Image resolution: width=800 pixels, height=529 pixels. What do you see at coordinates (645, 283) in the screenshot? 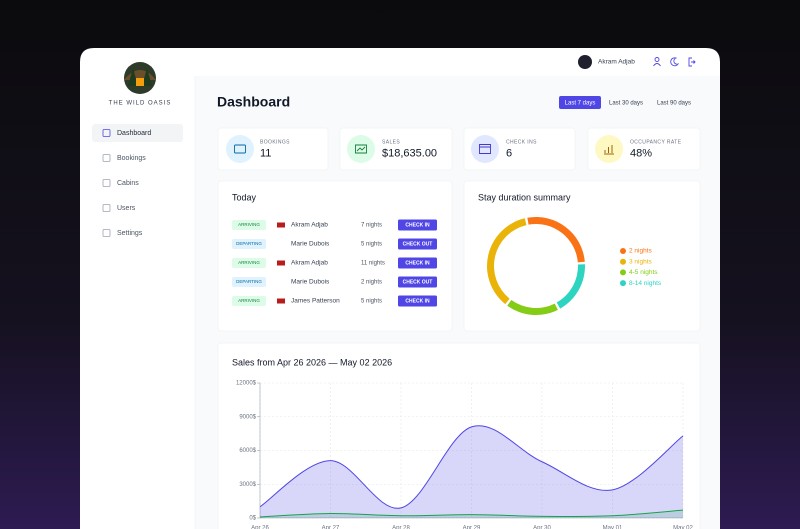
I see `legend-label: 8-14 nights` at bounding box center [645, 283].